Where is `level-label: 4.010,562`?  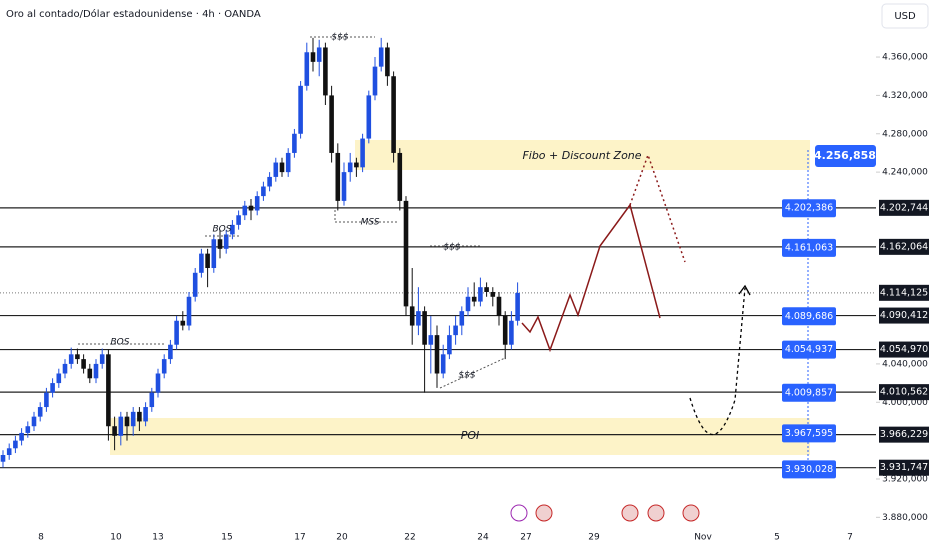
level-label: 4.010,562 is located at coordinates (904, 392).